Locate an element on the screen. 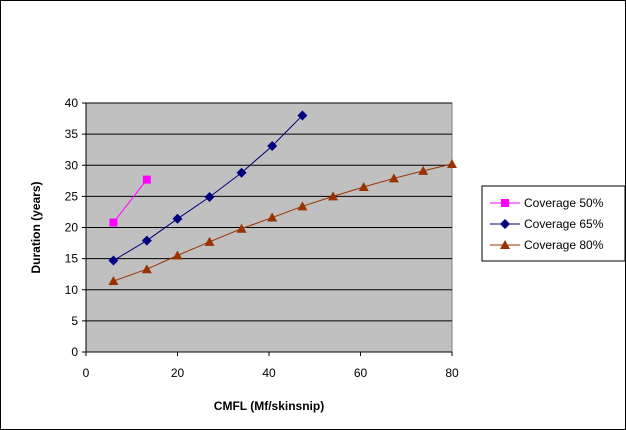 The image size is (626, 430). y-tick-label: 0 is located at coordinates (74, 352).